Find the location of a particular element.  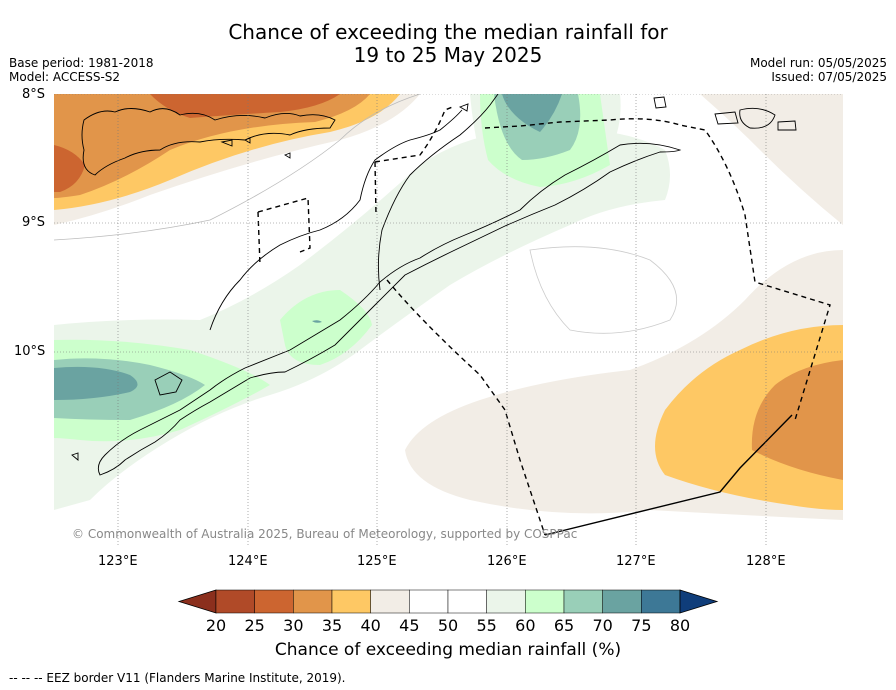

region-70-75-west is located at coordinates (96, 383).